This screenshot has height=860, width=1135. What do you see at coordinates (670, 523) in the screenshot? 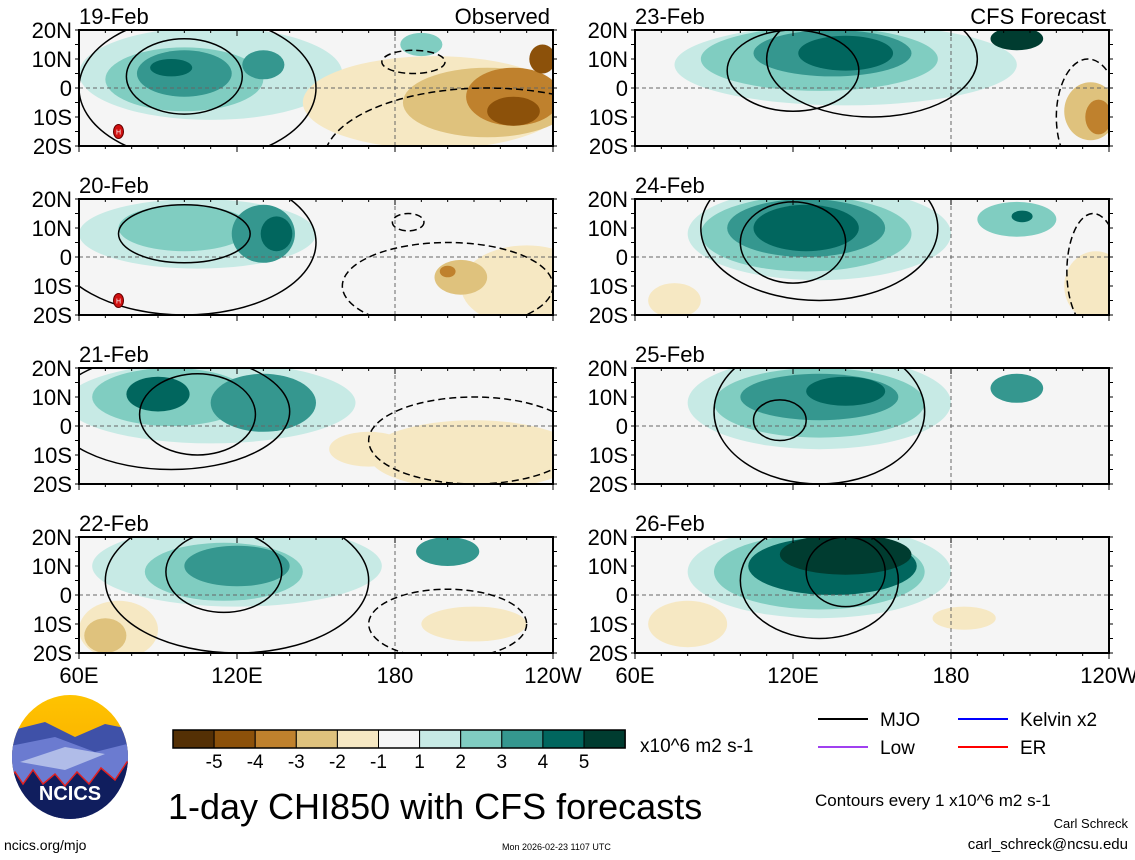
I see `panel-date: 26-Feb` at bounding box center [670, 523].